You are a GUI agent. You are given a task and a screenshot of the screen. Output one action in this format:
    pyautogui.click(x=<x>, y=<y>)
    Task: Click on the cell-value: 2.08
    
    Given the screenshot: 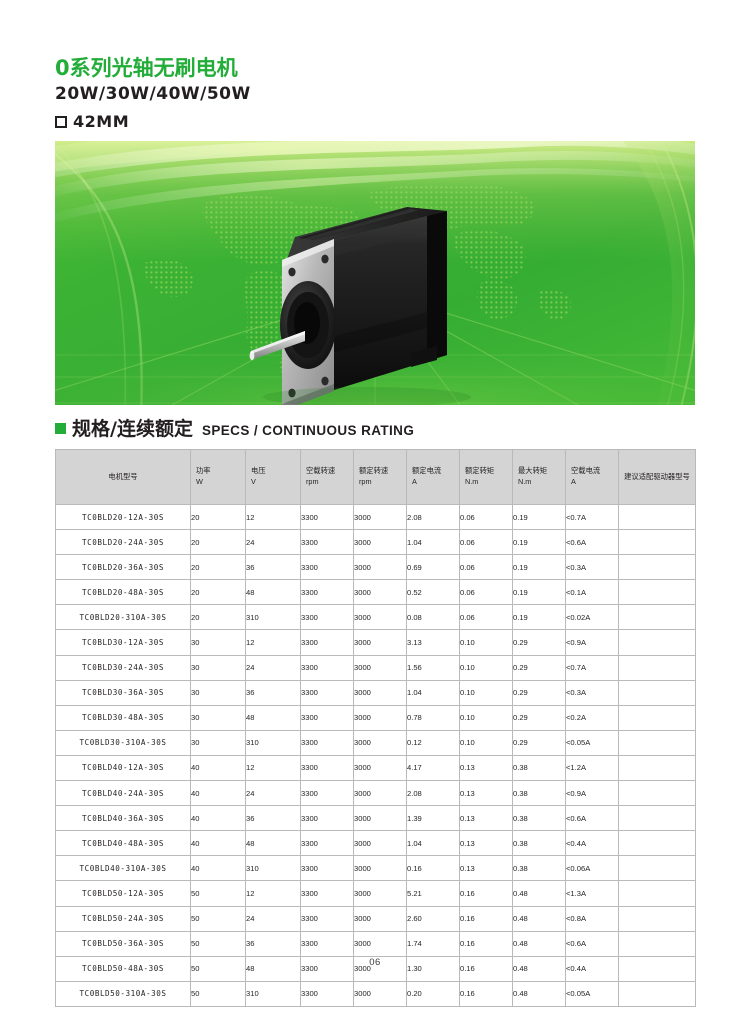 What is the action you would take?
    pyautogui.click(x=433, y=793)
    